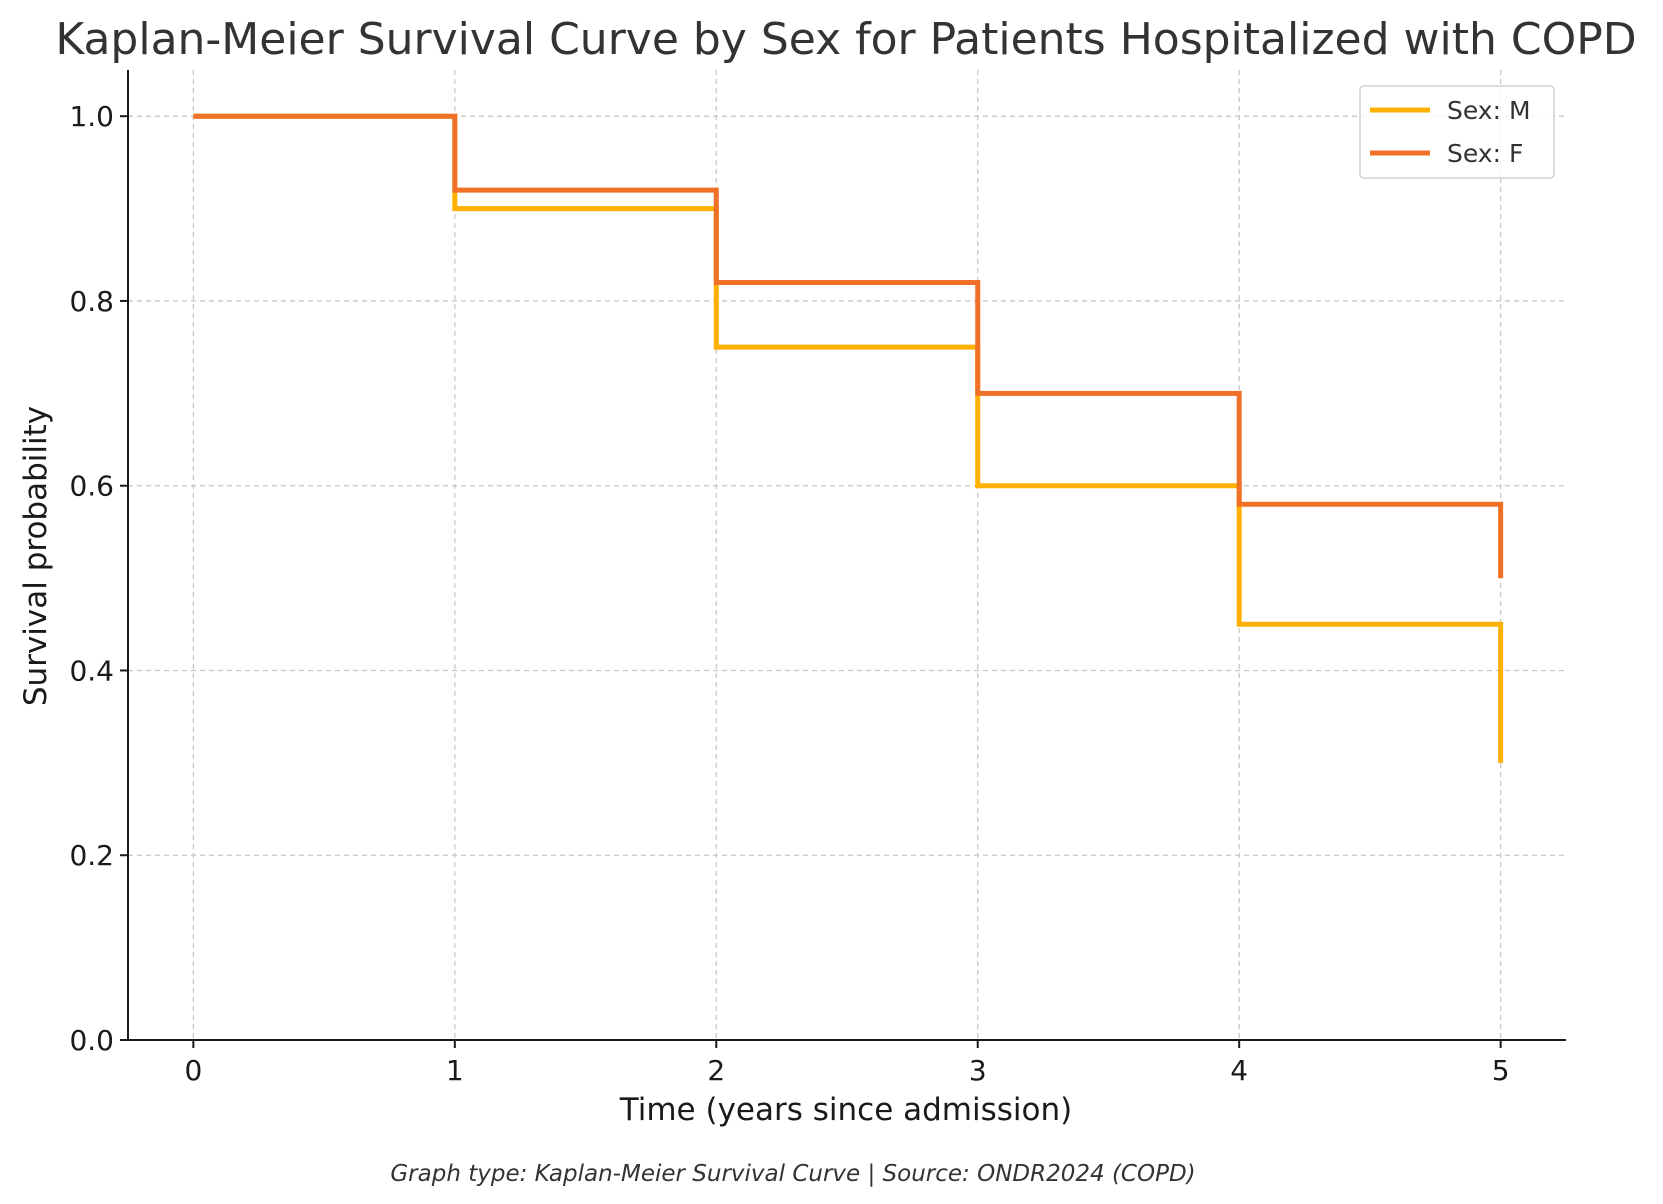  What do you see at coordinates (91, 670) in the screenshot?
I see `y-tick-label: 0.4` at bounding box center [91, 670].